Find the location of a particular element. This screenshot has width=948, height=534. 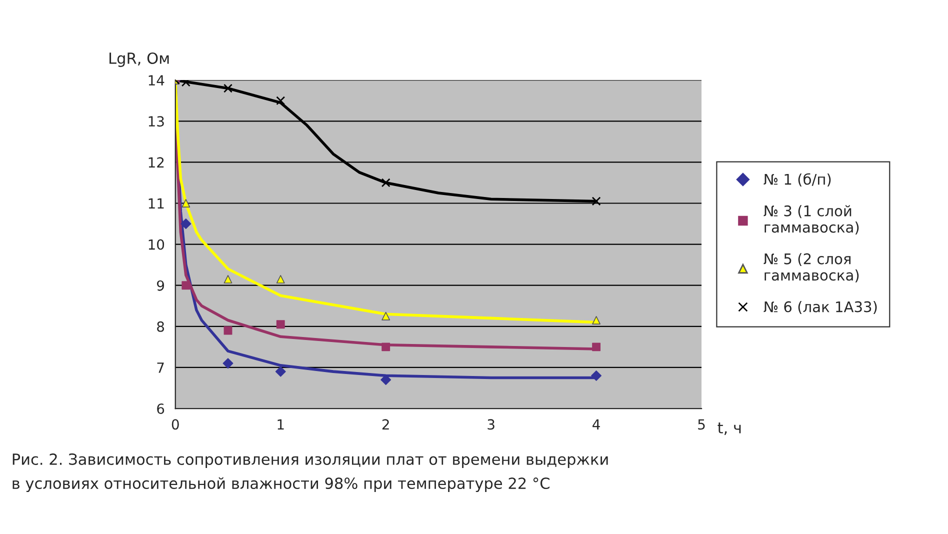

x-tick-label: 3 is located at coordinates (491, 424).